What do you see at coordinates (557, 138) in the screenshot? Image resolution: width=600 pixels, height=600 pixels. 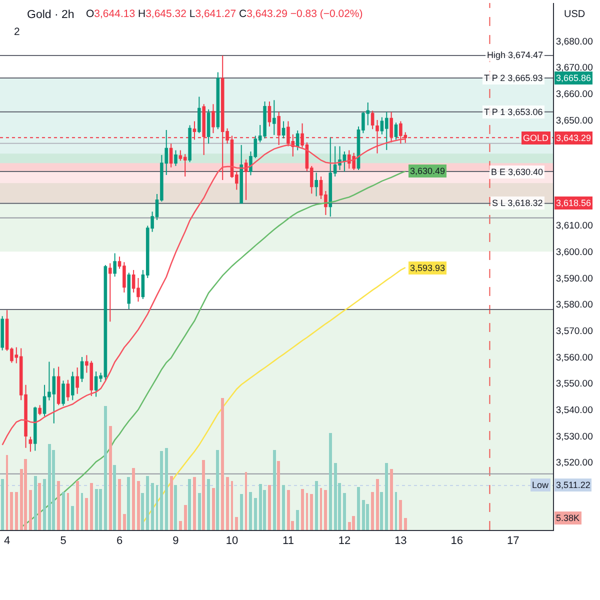 I see `ref-line-label: GOLD 3,643.29` at bounding box center [557, 138].